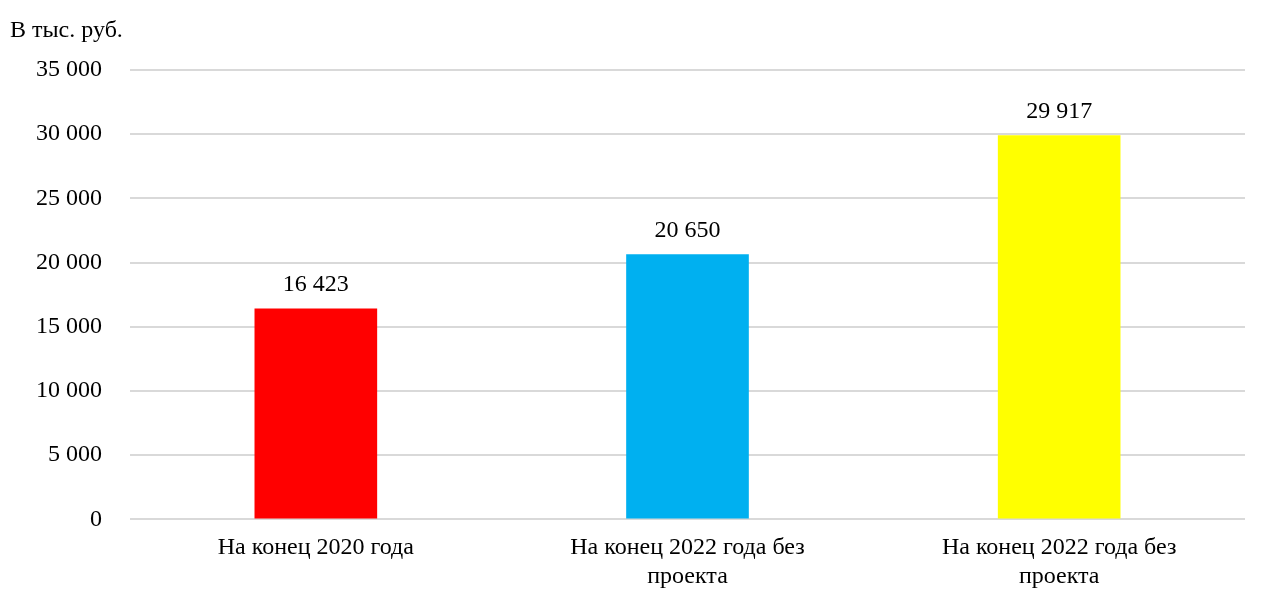 This screenshot has width=1271, height=605. Describe the element at coordinates (69, 325) in the screenshot. I see `y-tick-label: 15 000` at that location.